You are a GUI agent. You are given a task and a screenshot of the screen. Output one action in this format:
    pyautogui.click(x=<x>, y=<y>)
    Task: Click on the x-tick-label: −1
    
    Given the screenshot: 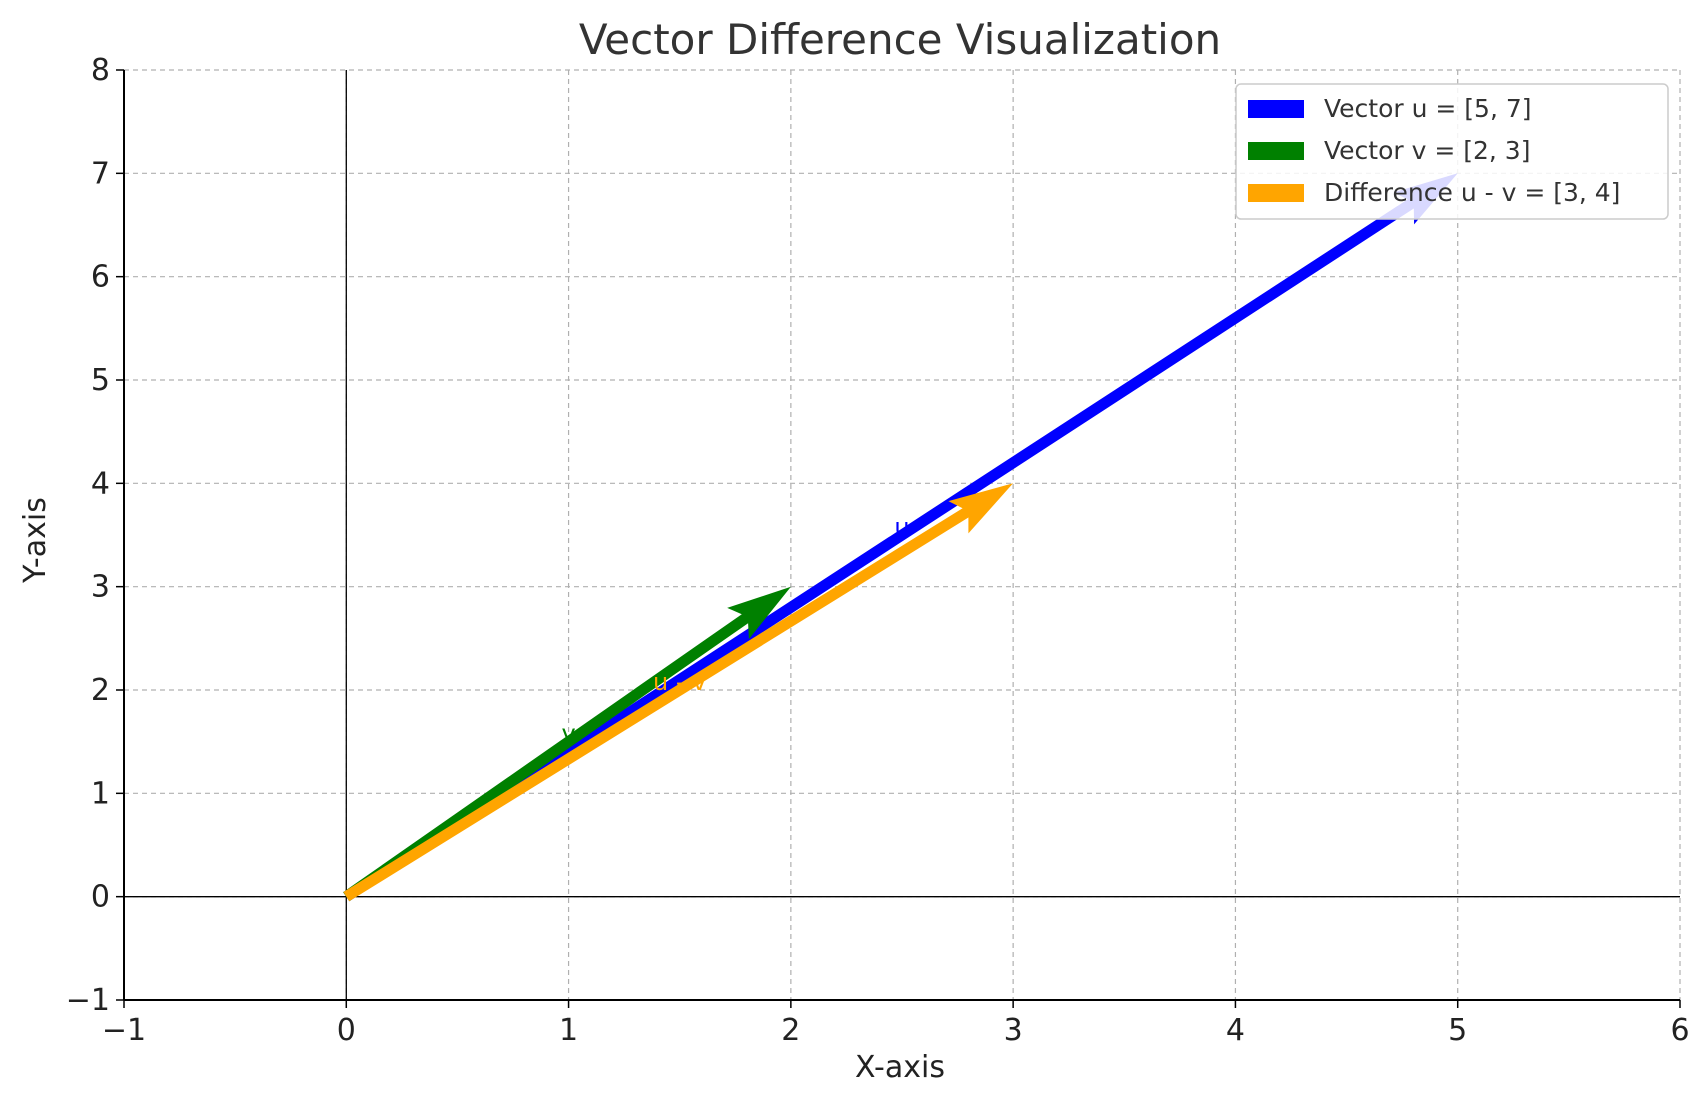 What is the action you would take?
    pyautogui.click(x=124, y=1030)
    